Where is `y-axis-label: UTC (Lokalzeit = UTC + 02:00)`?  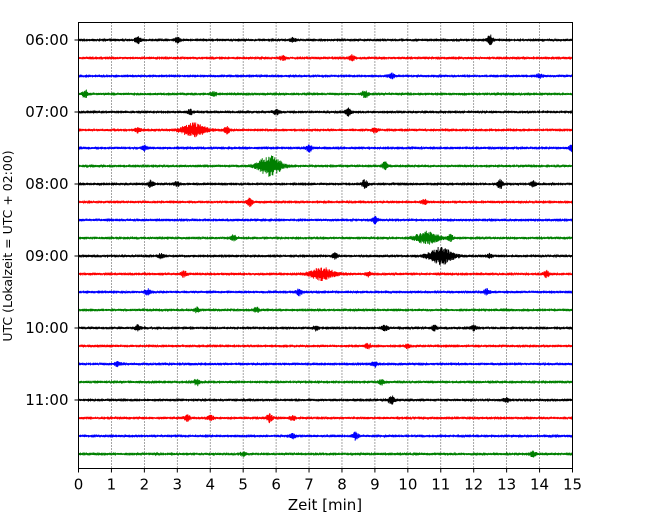
y-axis-label: UTC (Lokalzeit = UTC + 02:00) is located at coordinates (7, 245).